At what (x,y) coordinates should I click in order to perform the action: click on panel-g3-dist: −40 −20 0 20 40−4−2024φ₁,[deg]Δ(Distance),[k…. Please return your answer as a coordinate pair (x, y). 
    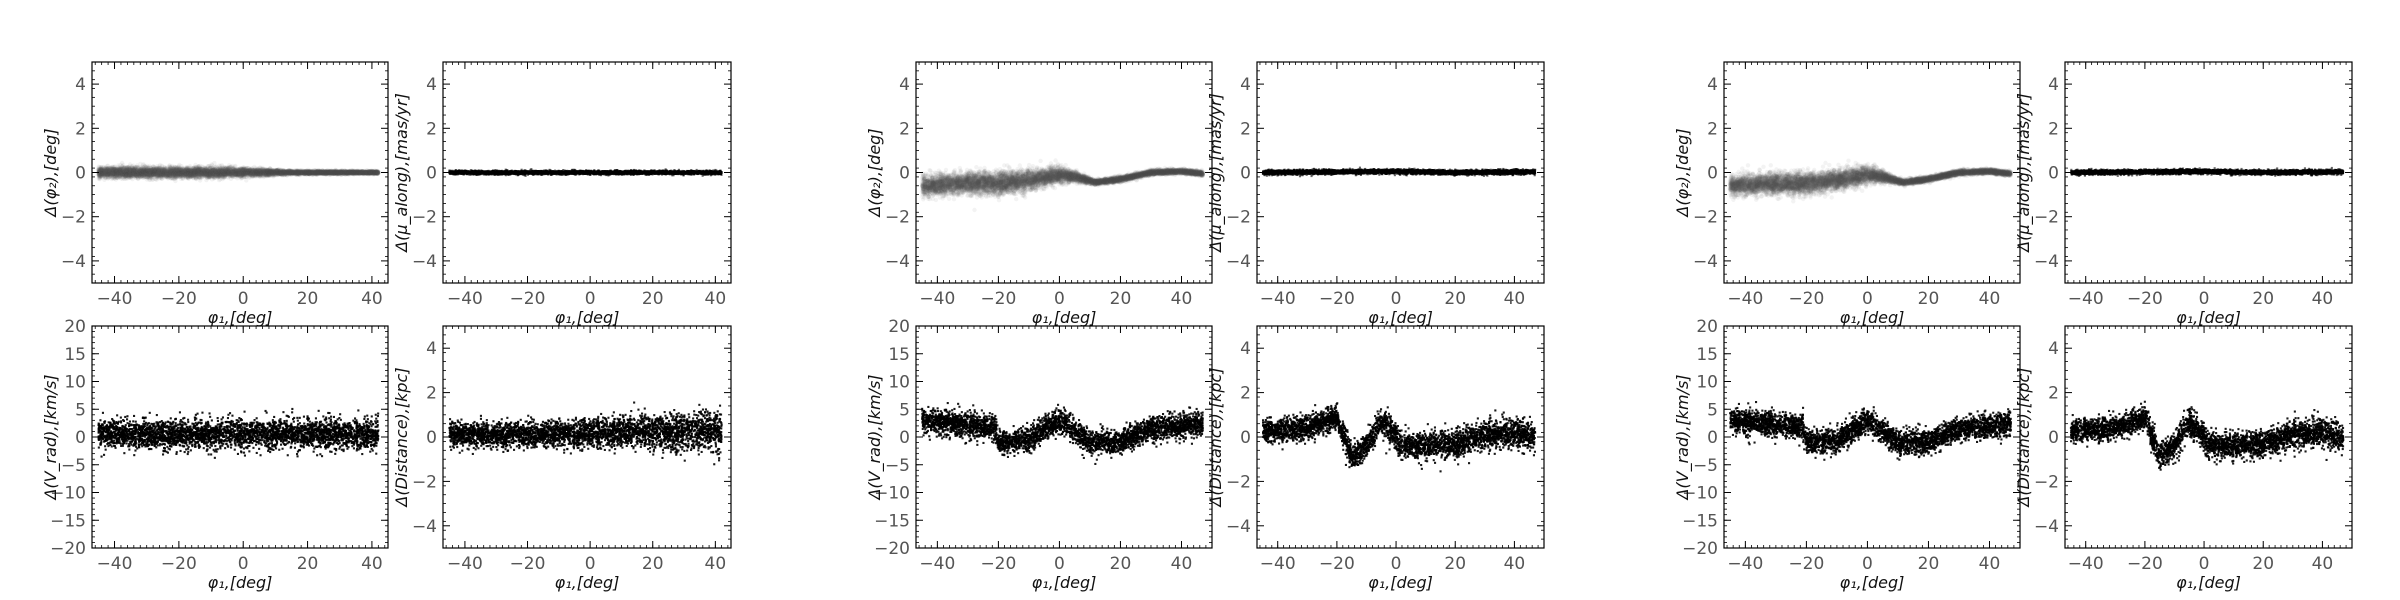
    Looking at the image, I should click on (2183, 459).